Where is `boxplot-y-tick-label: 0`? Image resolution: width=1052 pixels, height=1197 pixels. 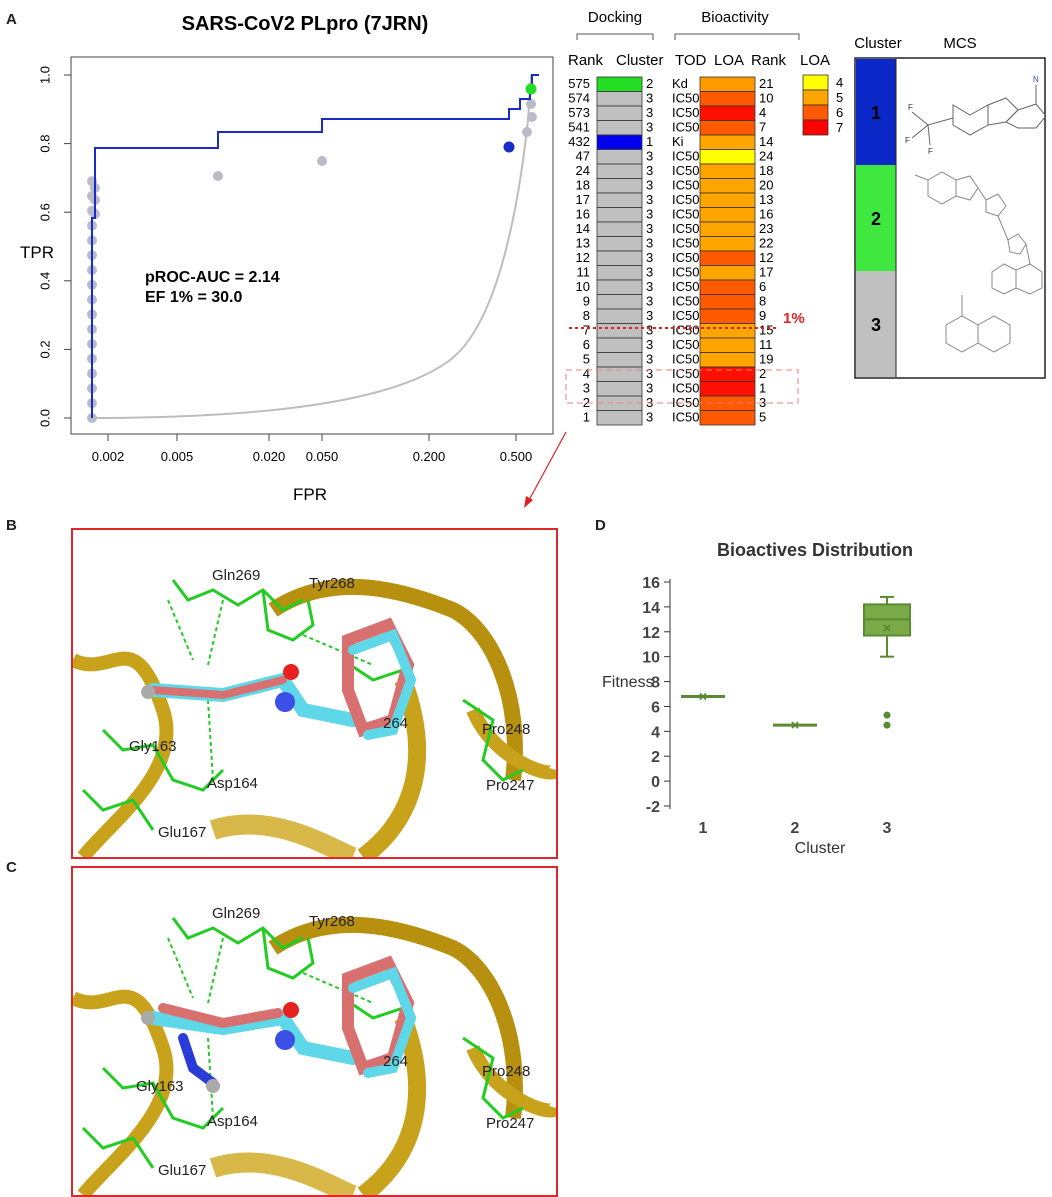 boxplot-y-tick-label: 0 is located at coordinates (655, 782).